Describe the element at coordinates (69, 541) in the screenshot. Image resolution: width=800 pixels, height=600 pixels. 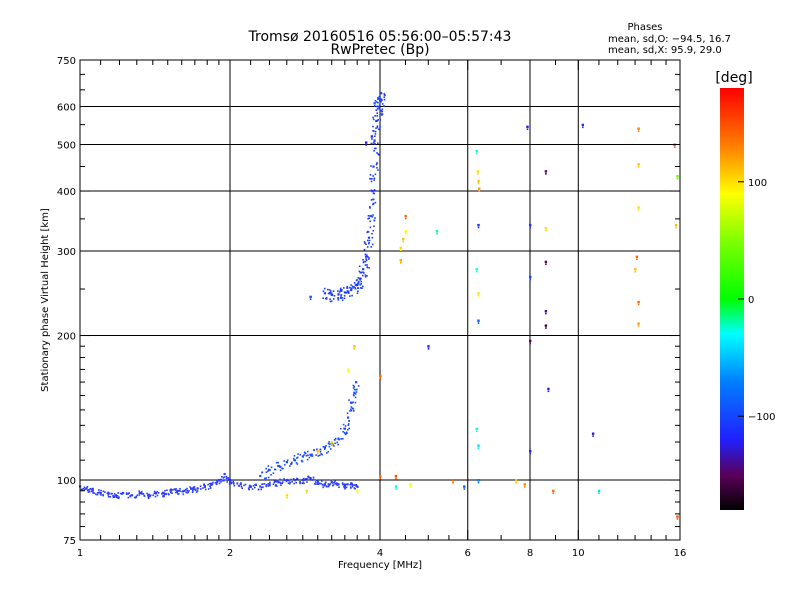
I see `y-tick-label: 75` at that location.